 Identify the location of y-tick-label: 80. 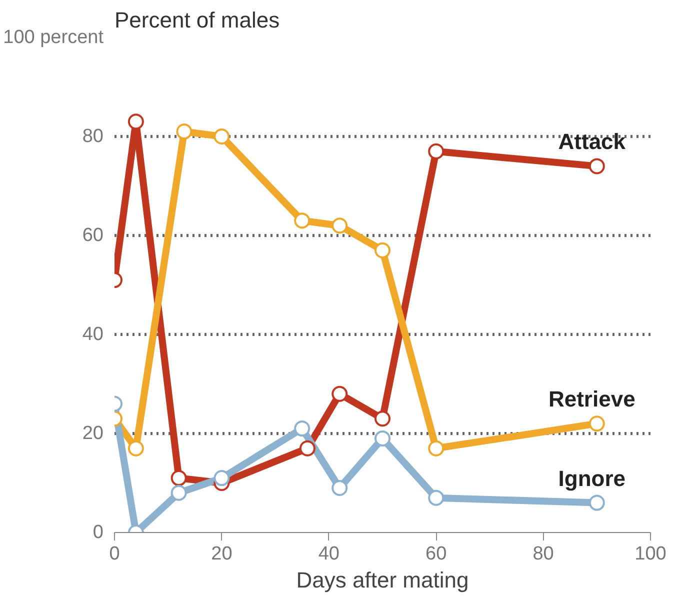
(93, 136).